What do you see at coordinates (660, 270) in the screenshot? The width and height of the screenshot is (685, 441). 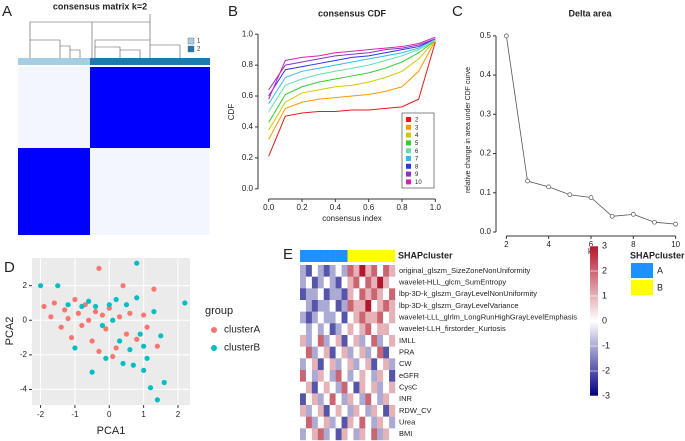 I see `legend-label: A` at bounding box center [660, 270].